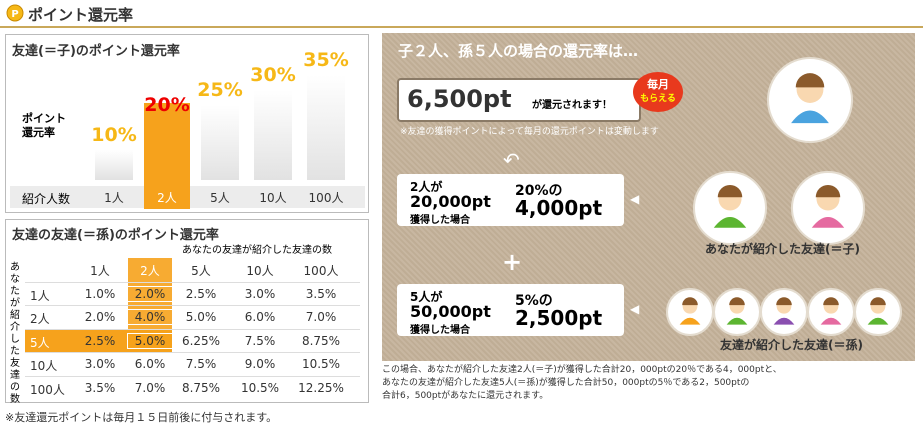 This screenshot has width=923, height=428. I want to click on category-label: 1人, so click(114, 198).